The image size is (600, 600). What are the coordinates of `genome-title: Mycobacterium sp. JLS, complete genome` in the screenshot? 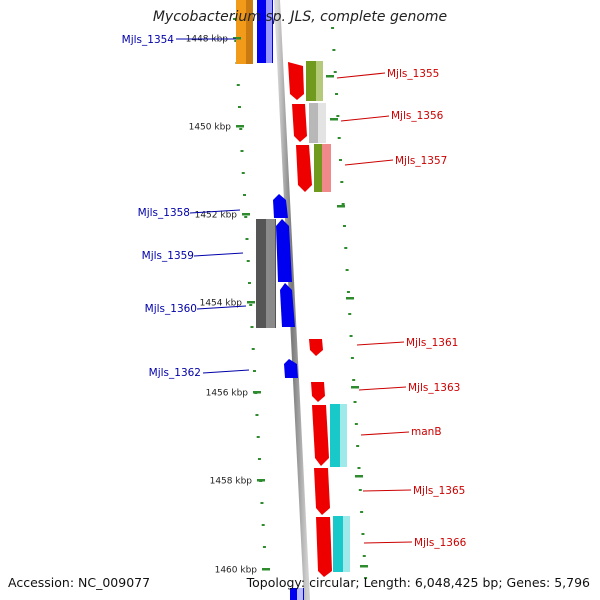 It's located at (300, 17).